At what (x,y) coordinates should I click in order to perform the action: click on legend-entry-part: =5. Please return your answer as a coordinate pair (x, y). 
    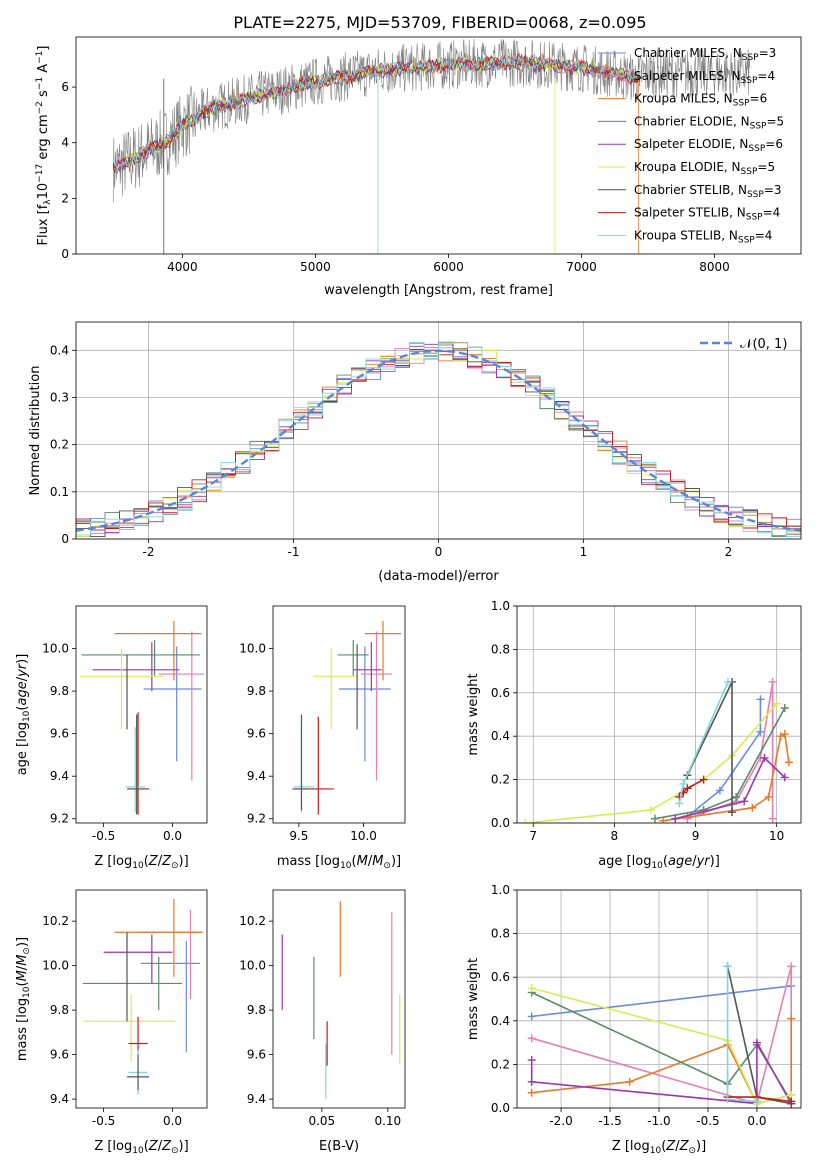
    Looking at the image, I should click on (766, 167).